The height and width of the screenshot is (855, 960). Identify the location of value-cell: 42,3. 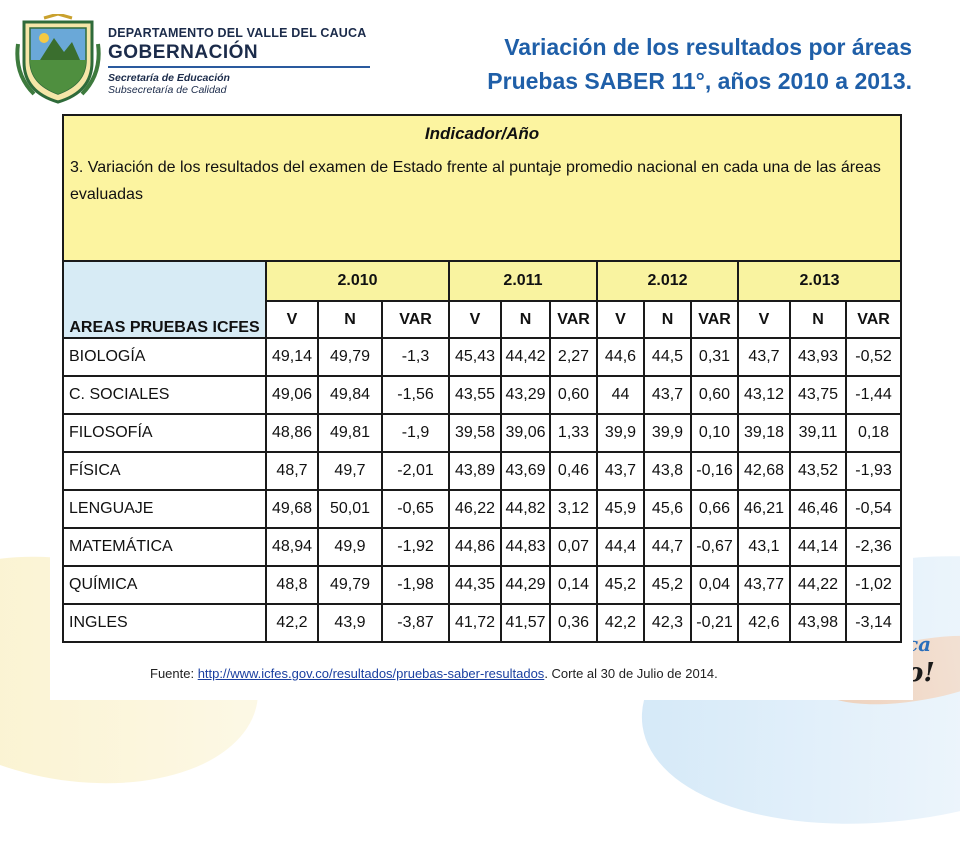
(667, 623).